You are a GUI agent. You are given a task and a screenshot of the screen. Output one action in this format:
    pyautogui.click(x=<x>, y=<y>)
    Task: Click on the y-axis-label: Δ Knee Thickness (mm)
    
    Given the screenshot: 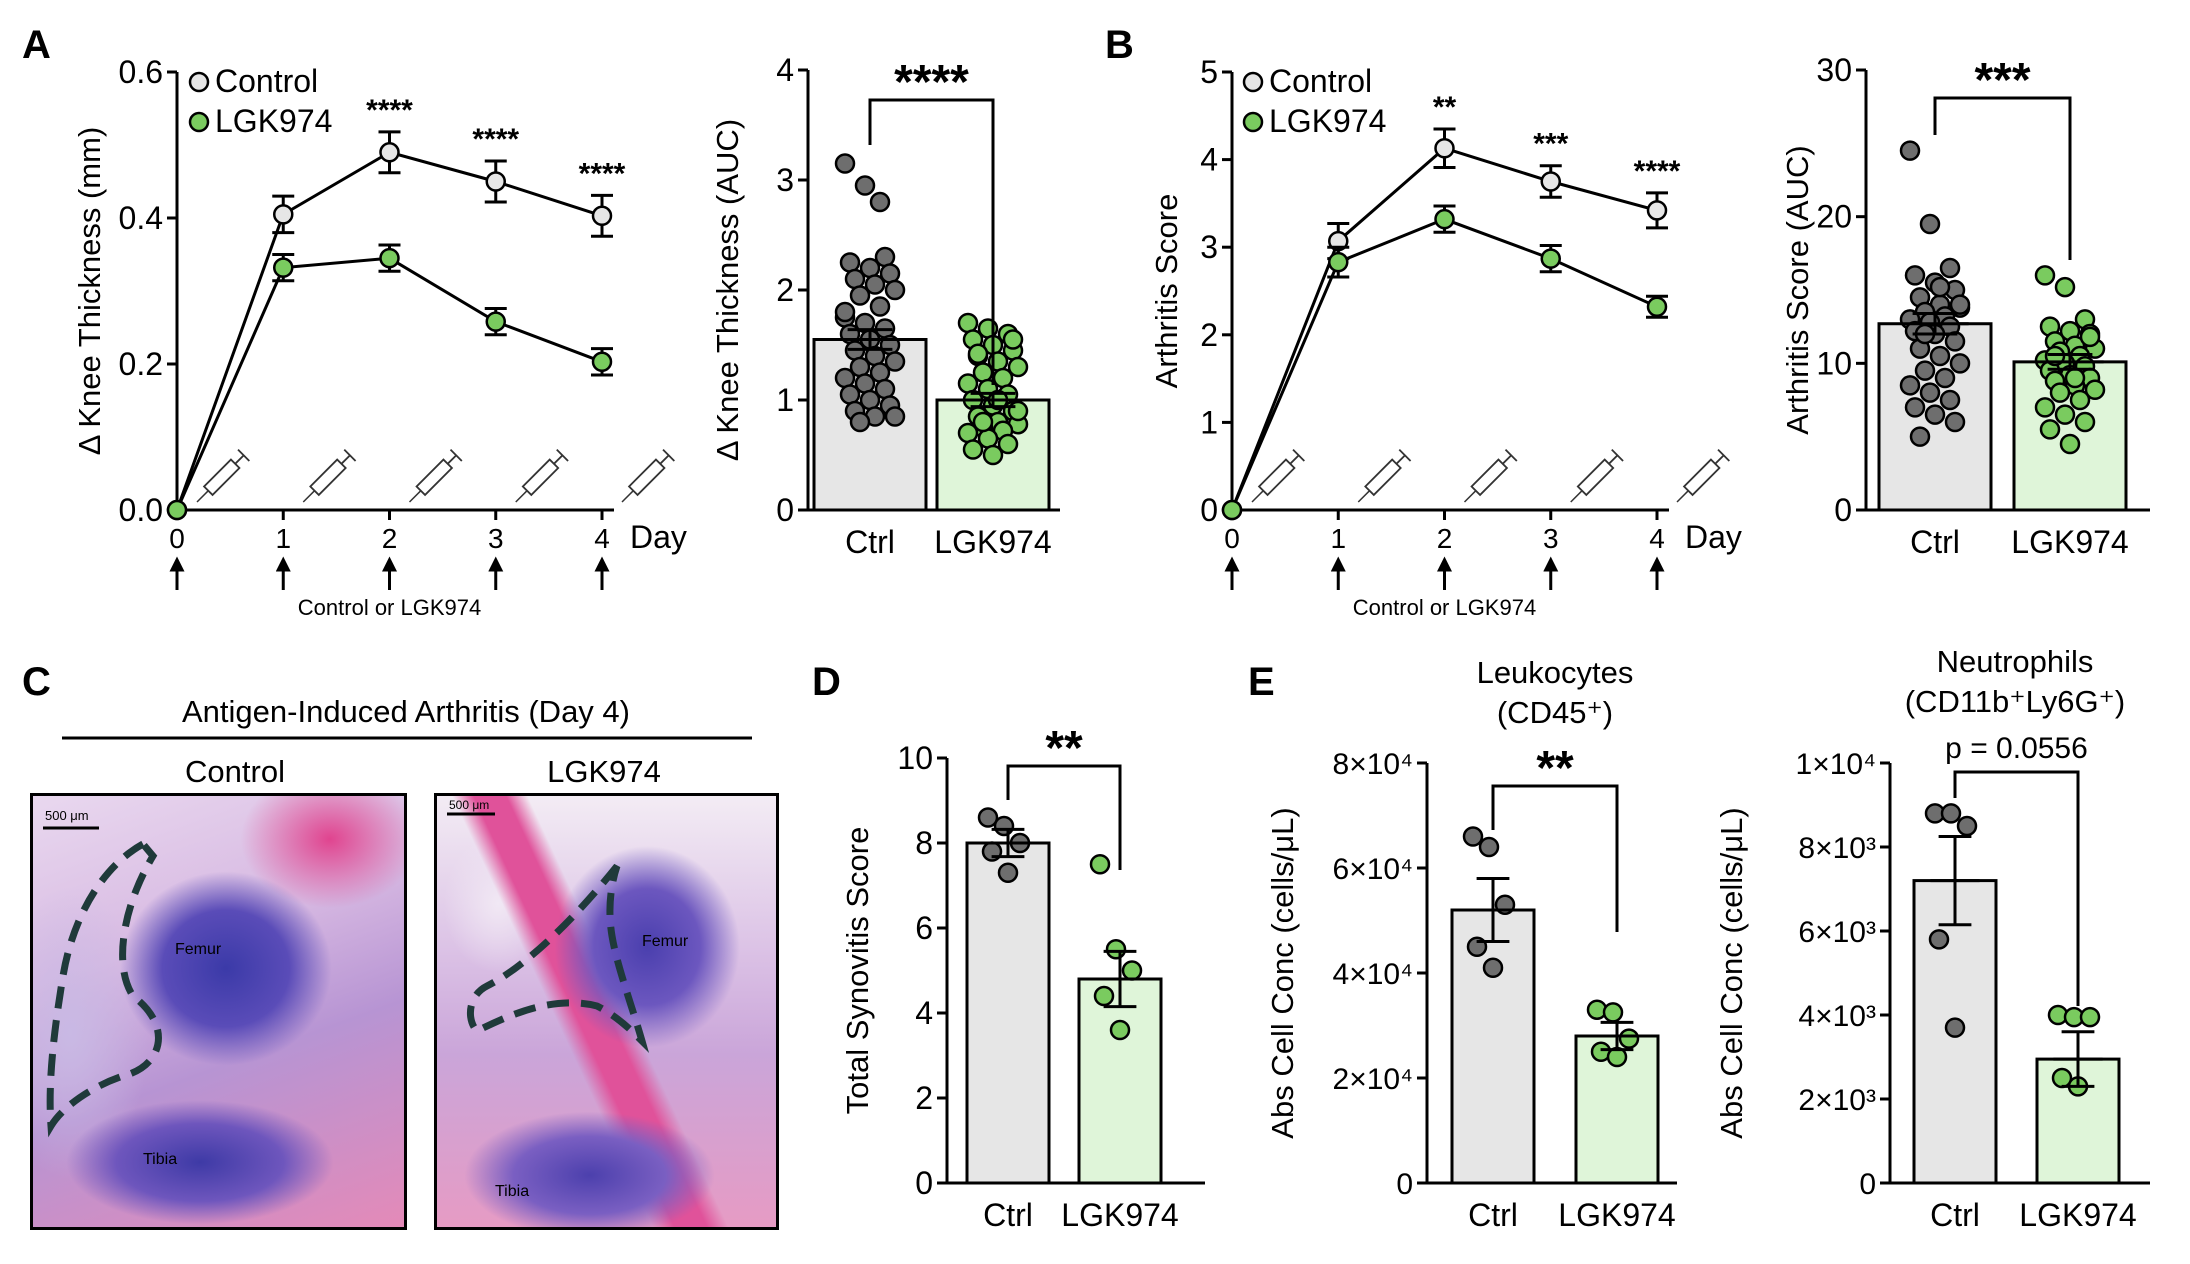 What is the action you would take?
    pyautogui.click(x=89, y=291)
    